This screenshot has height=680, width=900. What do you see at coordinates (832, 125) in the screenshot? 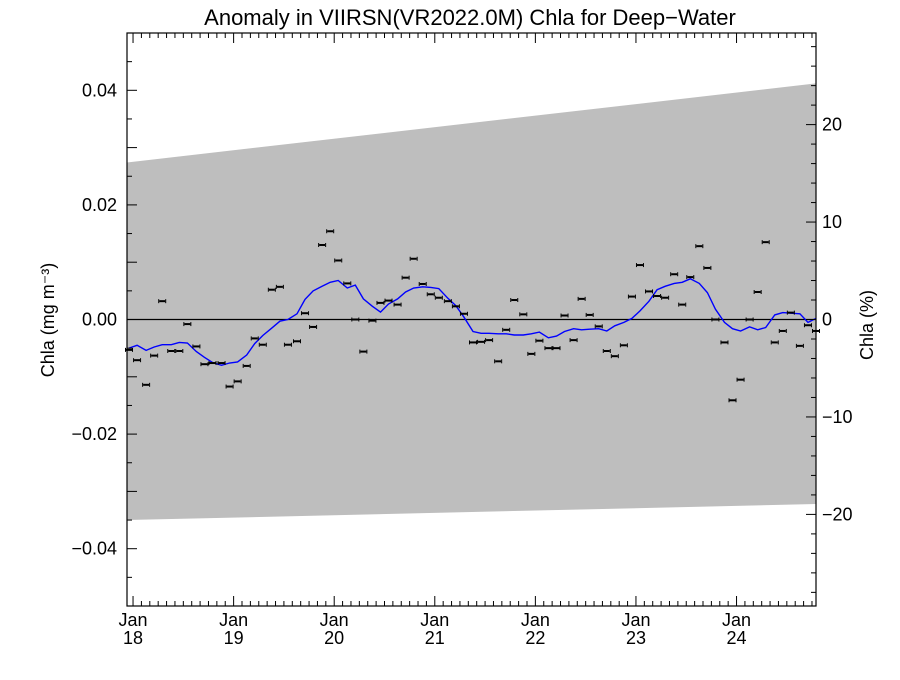
I see `y2-tick-label: 20` at bounding box center [832, 125].